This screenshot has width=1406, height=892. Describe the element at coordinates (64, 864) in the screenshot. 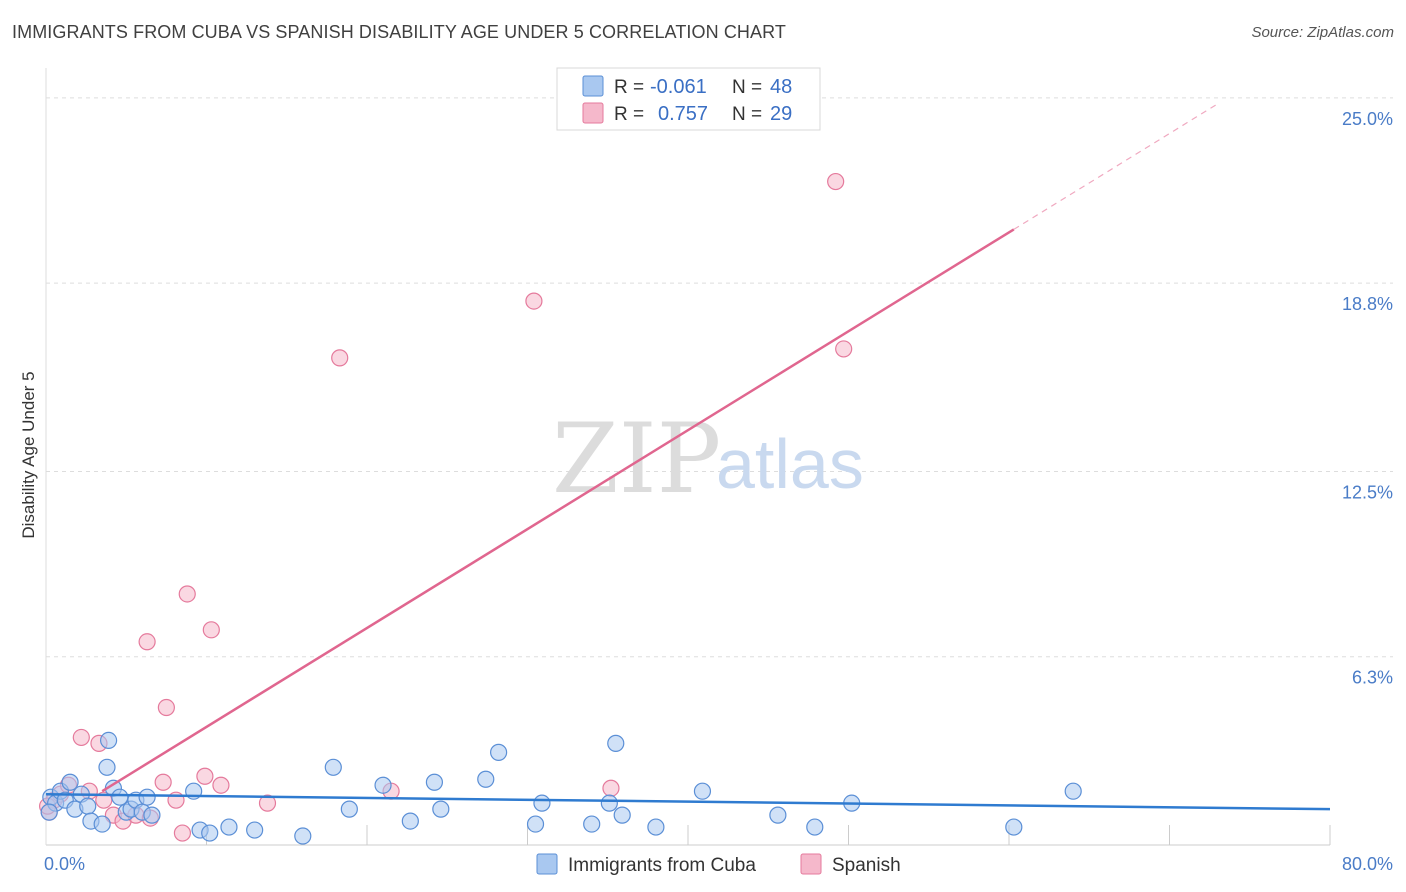

I see `x-tick-label-min: 0.0%` at that location.